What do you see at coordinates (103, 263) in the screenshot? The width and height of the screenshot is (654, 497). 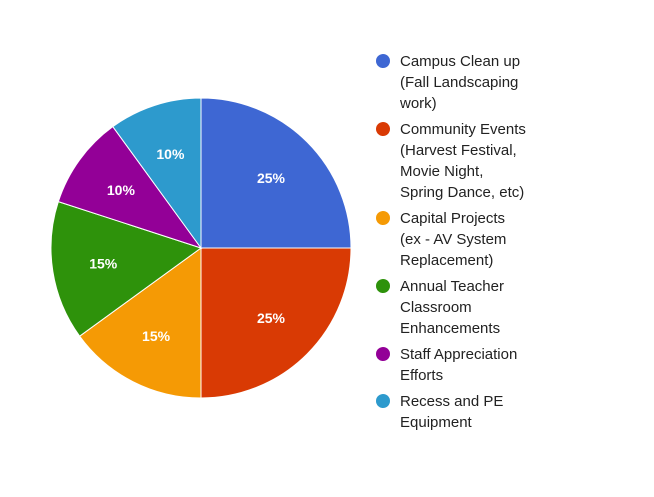 I see `pie-slice-label-3: 15%` at bounding box center [103, 263].